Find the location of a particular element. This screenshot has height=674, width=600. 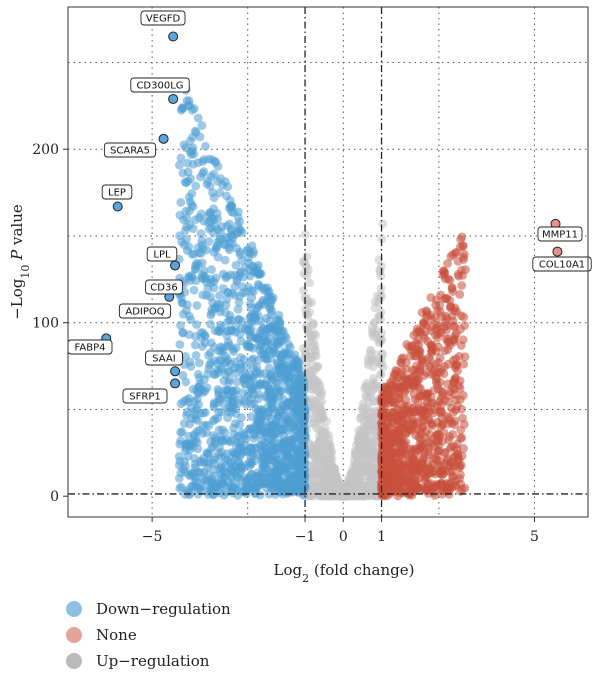

gene-label-text: MMP11 is located at coordinates (560, 235).